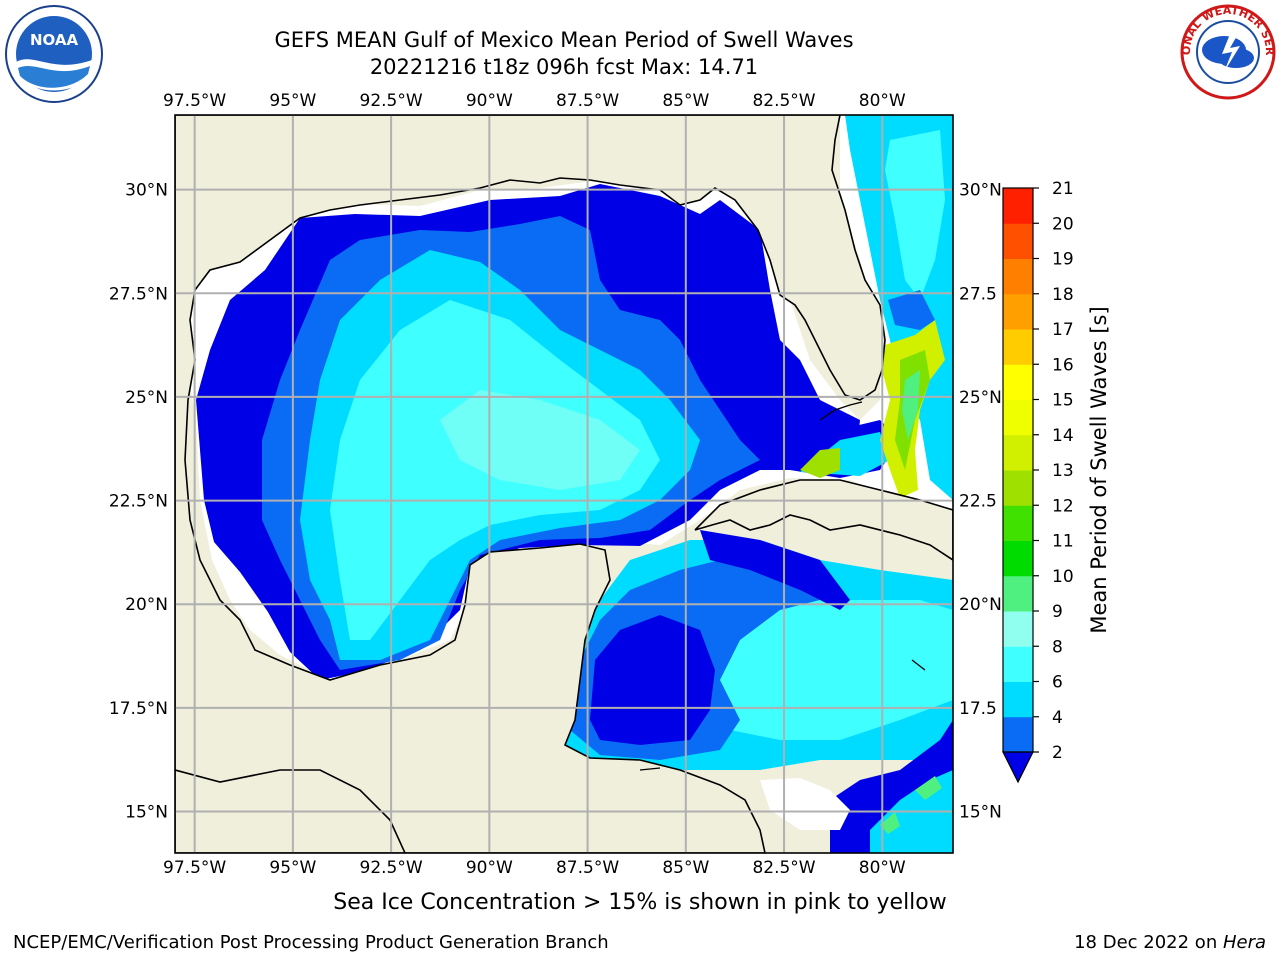 This screenshot has width=1280, height=960. I want to click on lat-tick-label-left: 22.5°N, so click(138, 502).